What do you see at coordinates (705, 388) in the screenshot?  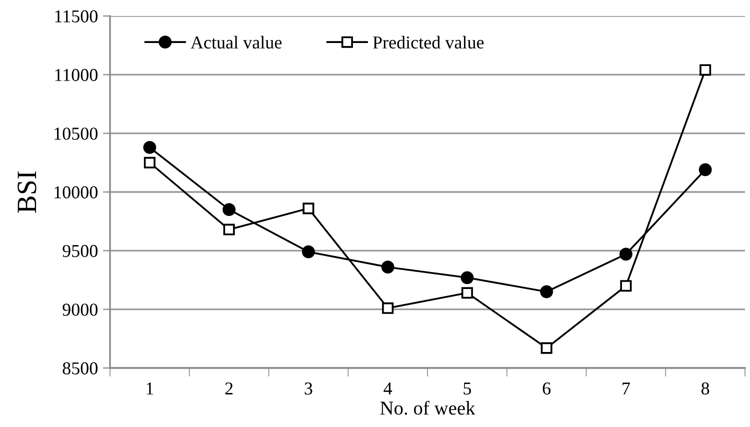 I see `x-tick-label: 8` at bounding box center [705, 388].